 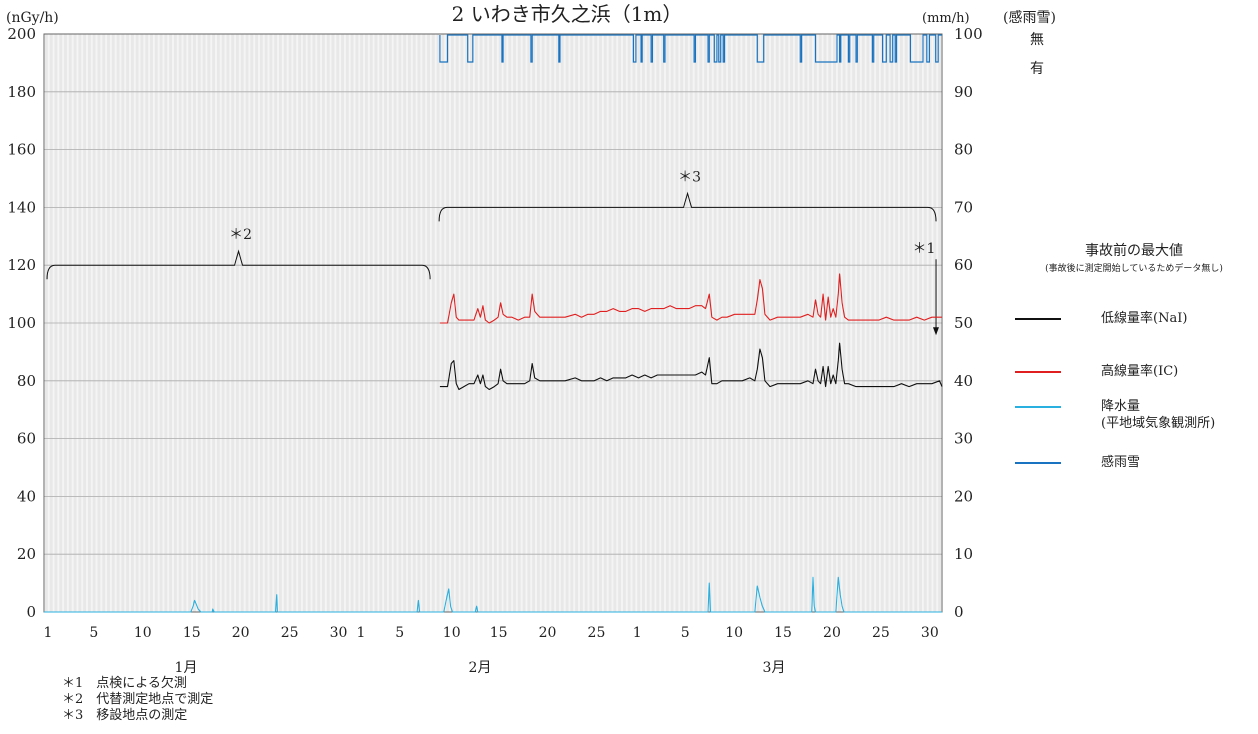 What do you see at coordinates (21, 265) in the screenshot?
I see `y-left-tick-label: 120` at bounding box center [21, 265].